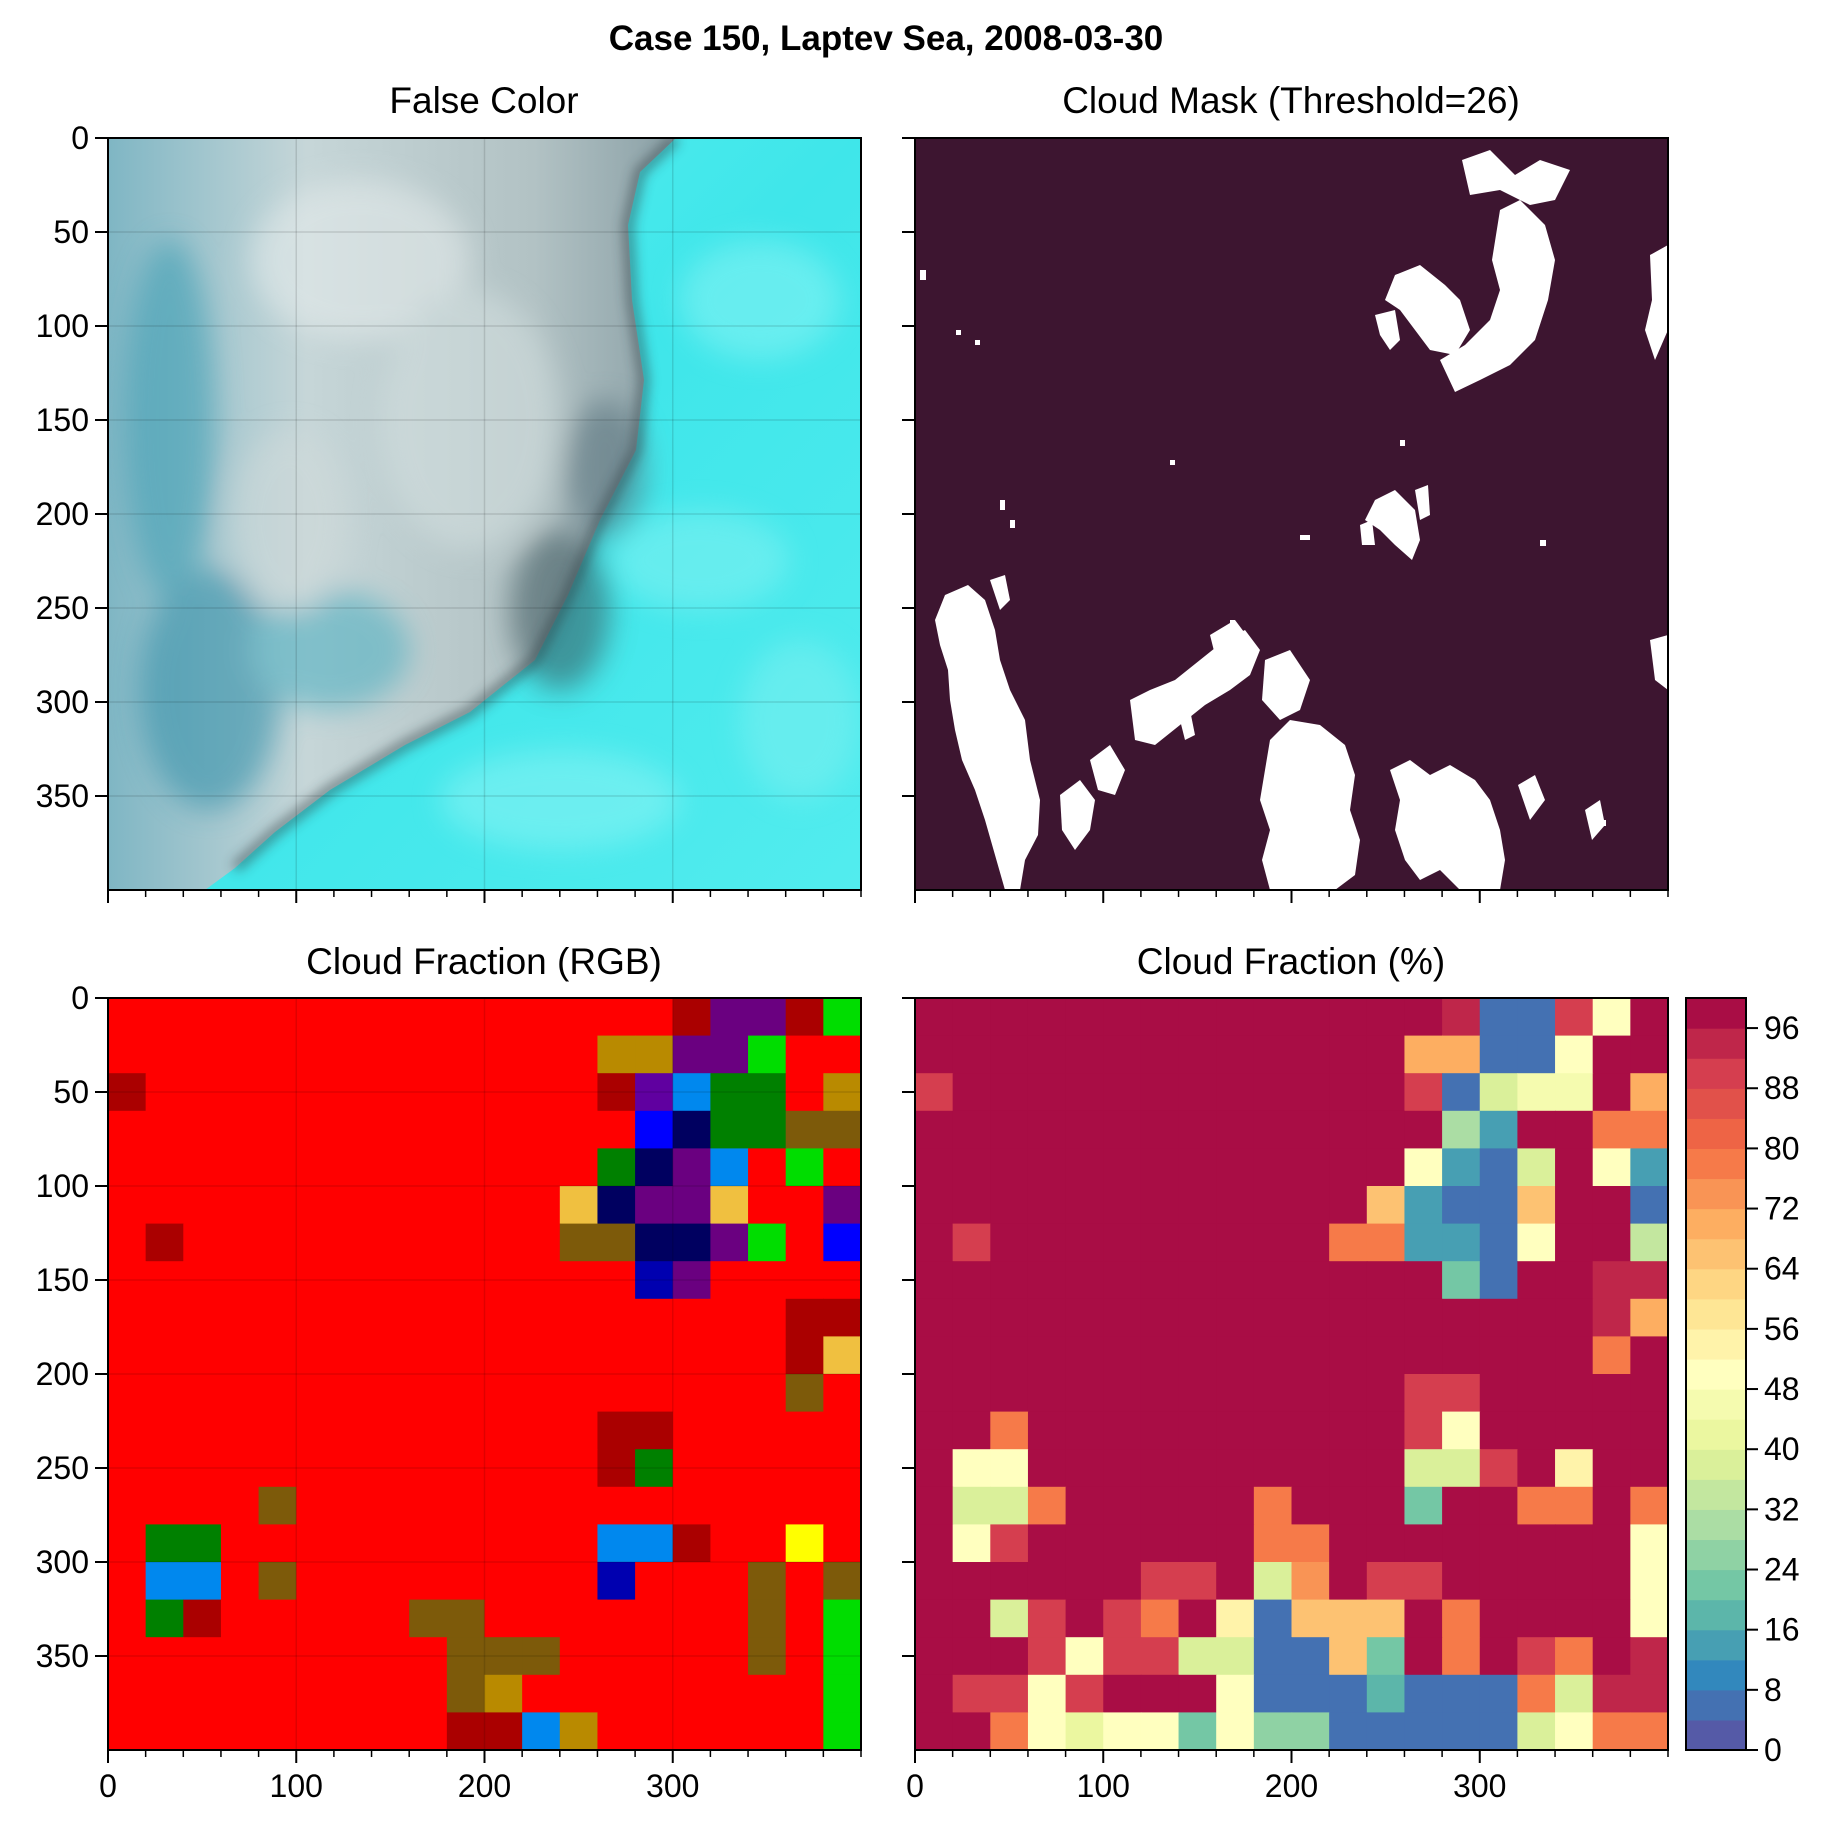  I want to click on panel-false-color-title: False Color, so click(483, 100).